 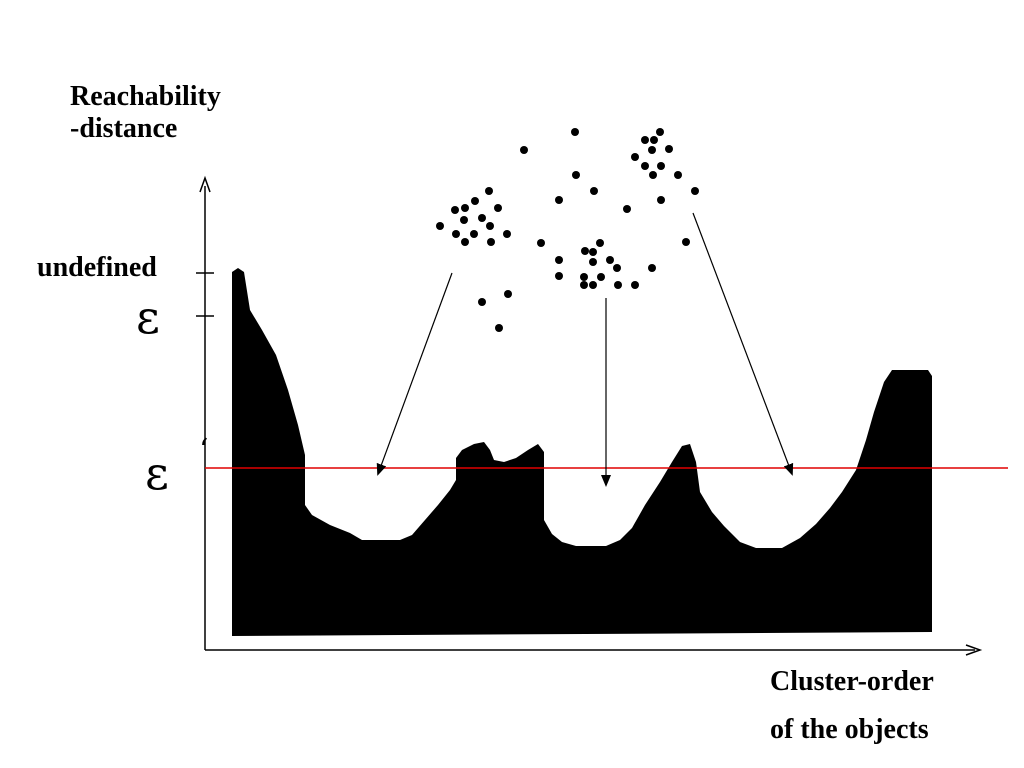 I want to click on tick-label-epsilon-prime: ε, so click(x=157, y=473).